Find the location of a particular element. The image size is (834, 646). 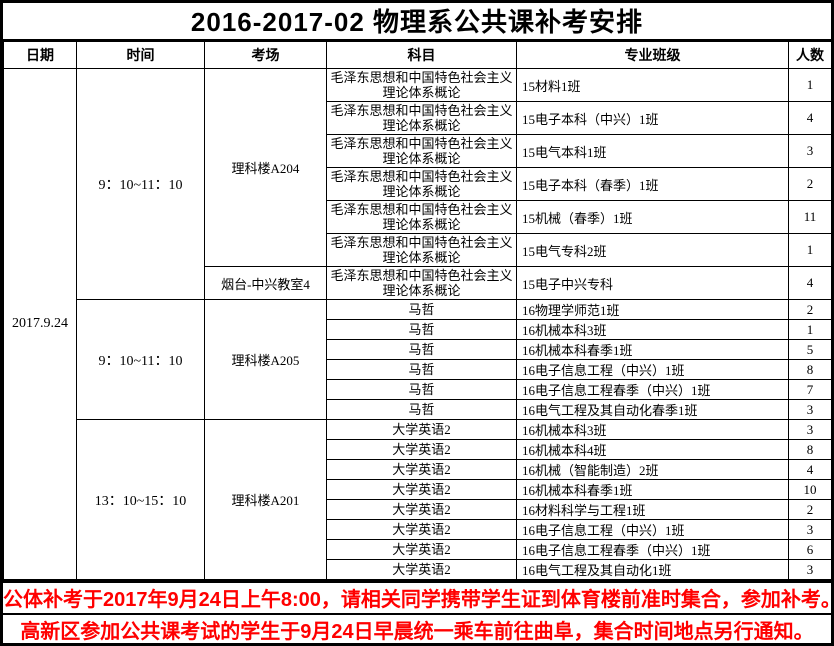

column-header-subject: 科目 is located at coordinates (421, 55).